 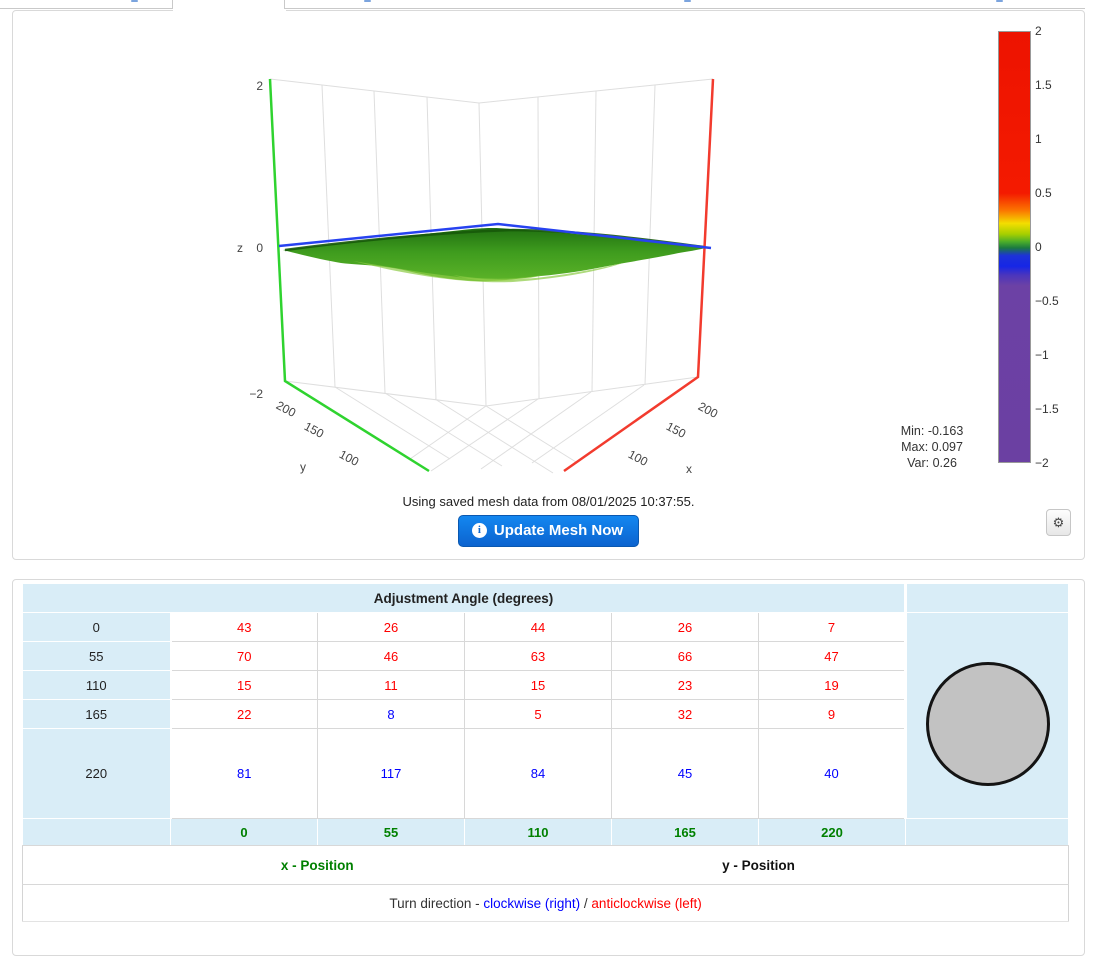 I want to click on row-label: 55, so click(x=97, y=656).